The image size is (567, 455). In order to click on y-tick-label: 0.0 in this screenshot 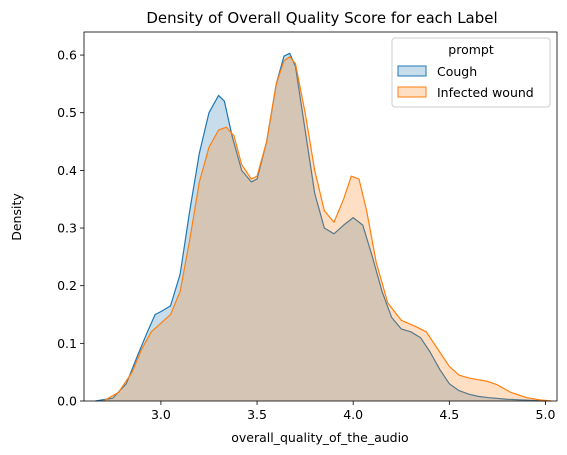, I will do `click(67, 401)`.